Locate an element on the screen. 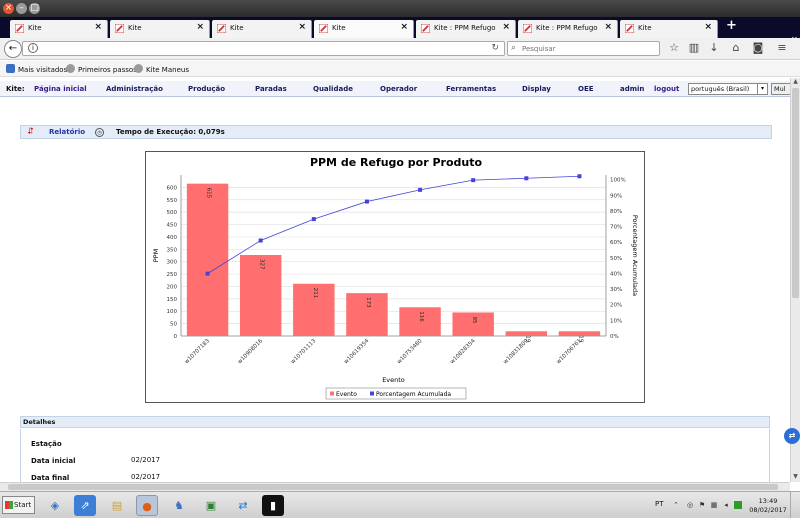 This screenshot has width=800, height=518. horizontal-scrollbar is located at coordinates (395, 486).